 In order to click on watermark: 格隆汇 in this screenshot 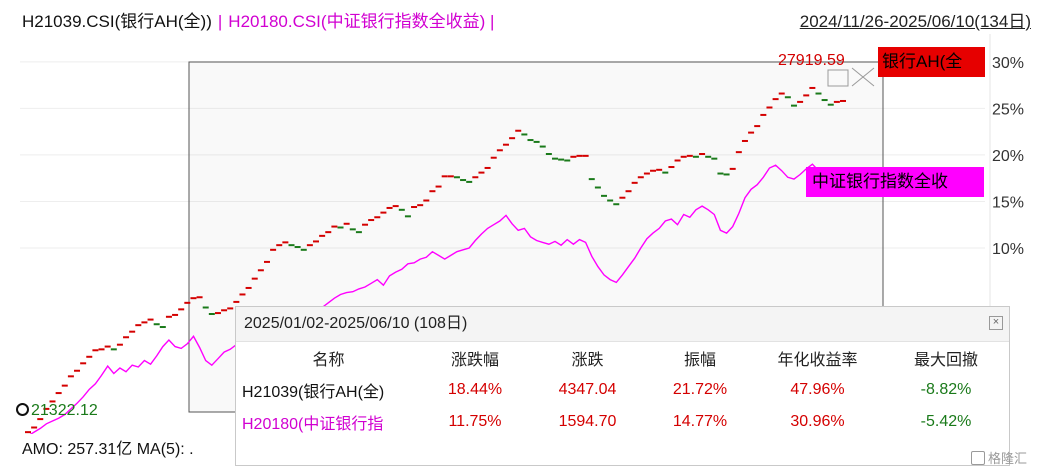, I will do `click(998, 457)`.